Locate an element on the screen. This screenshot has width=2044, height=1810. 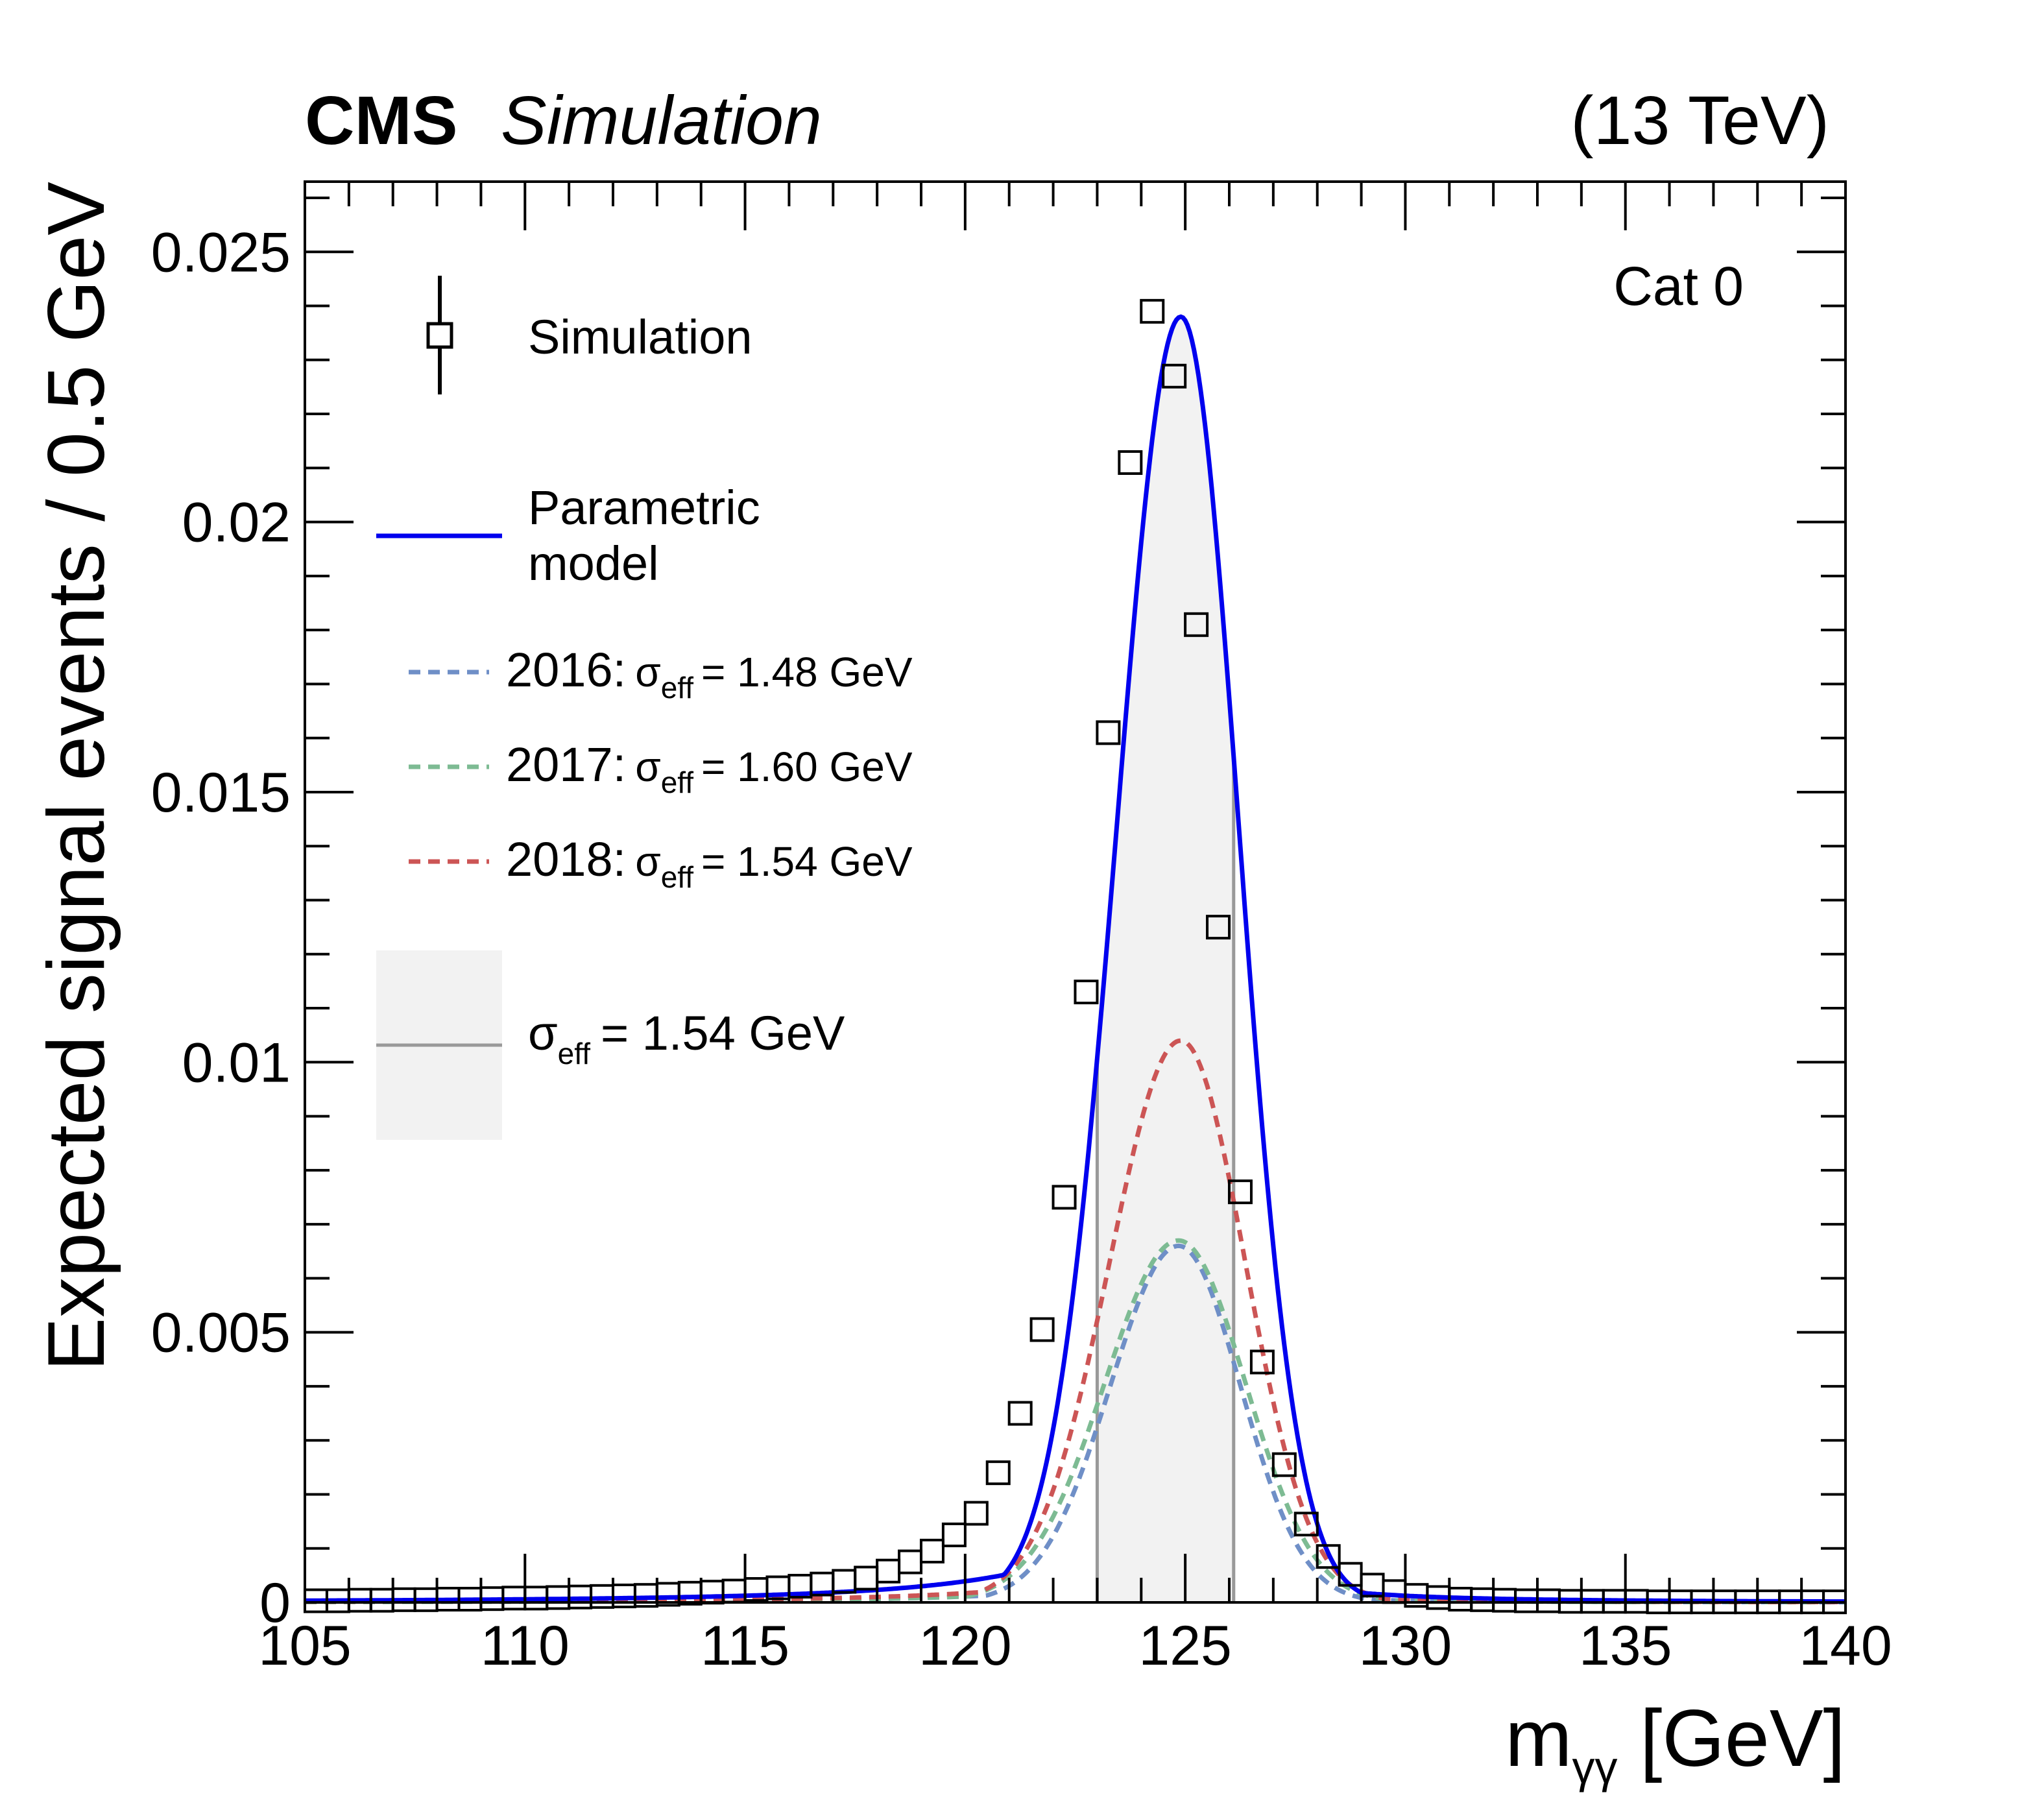
simulation-label: Simulation is located at coordinates (661, 120).